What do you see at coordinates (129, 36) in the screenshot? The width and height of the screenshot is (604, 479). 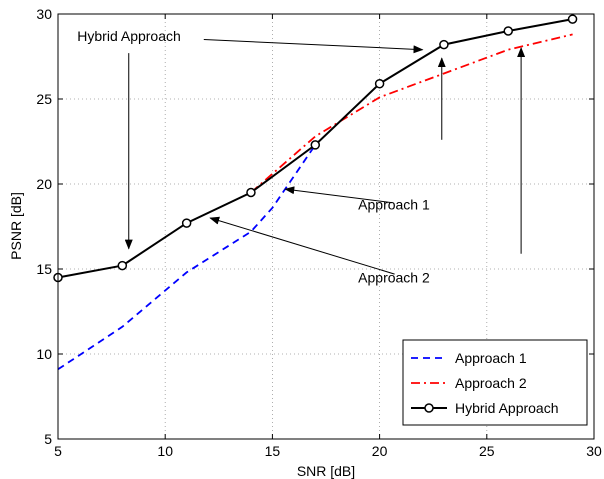 I see `annotation-label: Hybrid Approach` at bounding box center [129, 36].